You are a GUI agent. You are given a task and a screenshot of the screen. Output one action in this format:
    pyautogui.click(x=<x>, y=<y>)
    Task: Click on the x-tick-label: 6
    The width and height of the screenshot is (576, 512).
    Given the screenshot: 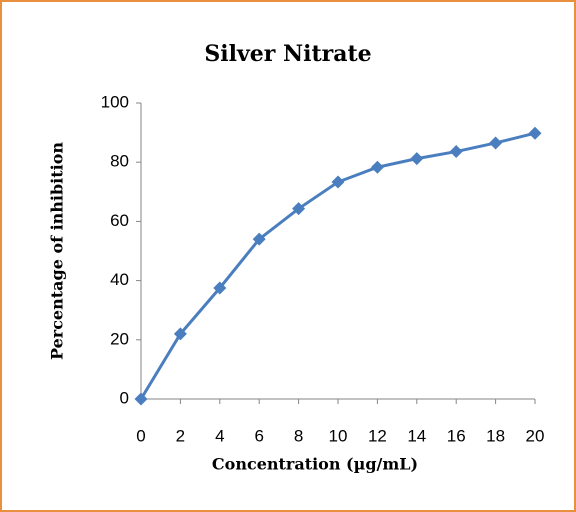 What is the action you would take?
    pyautogui.click(x=258, y=435)
    